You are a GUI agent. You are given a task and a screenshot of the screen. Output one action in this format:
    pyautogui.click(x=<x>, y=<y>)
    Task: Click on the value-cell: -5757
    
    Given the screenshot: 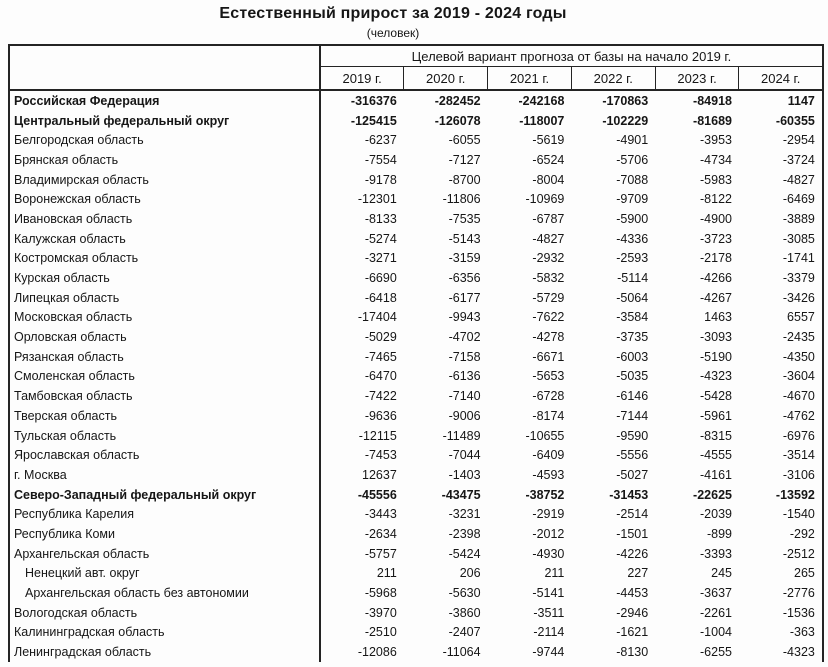 What is the action you would take?
    pyautogui.click(x=380, y=553)
    